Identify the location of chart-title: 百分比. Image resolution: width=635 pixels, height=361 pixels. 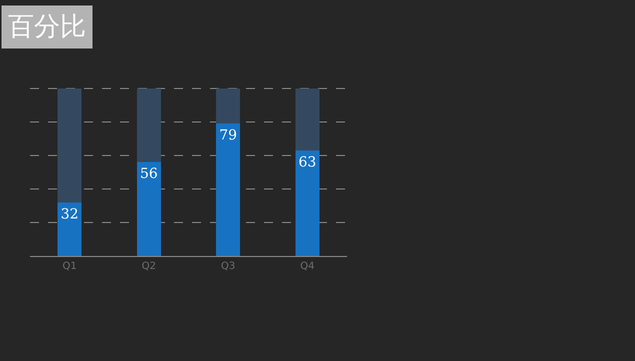
(47, 27).